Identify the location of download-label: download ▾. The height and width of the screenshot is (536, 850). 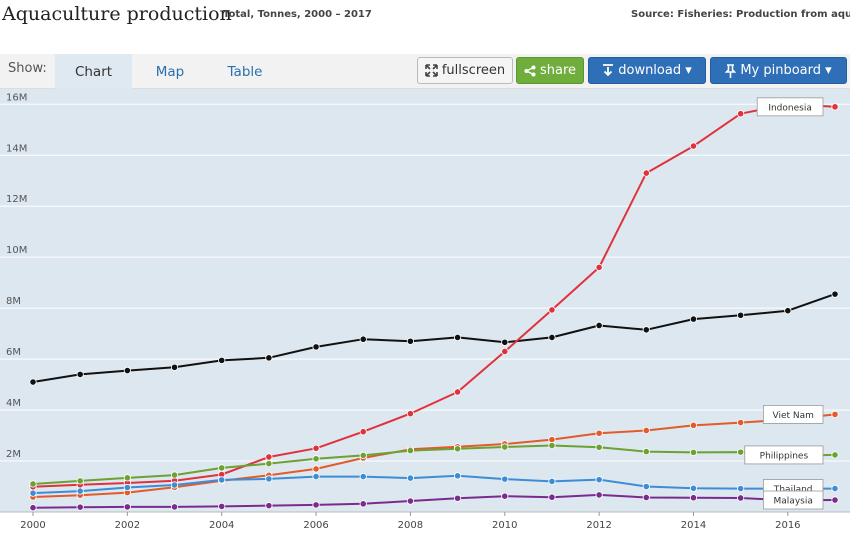
(655, 70).